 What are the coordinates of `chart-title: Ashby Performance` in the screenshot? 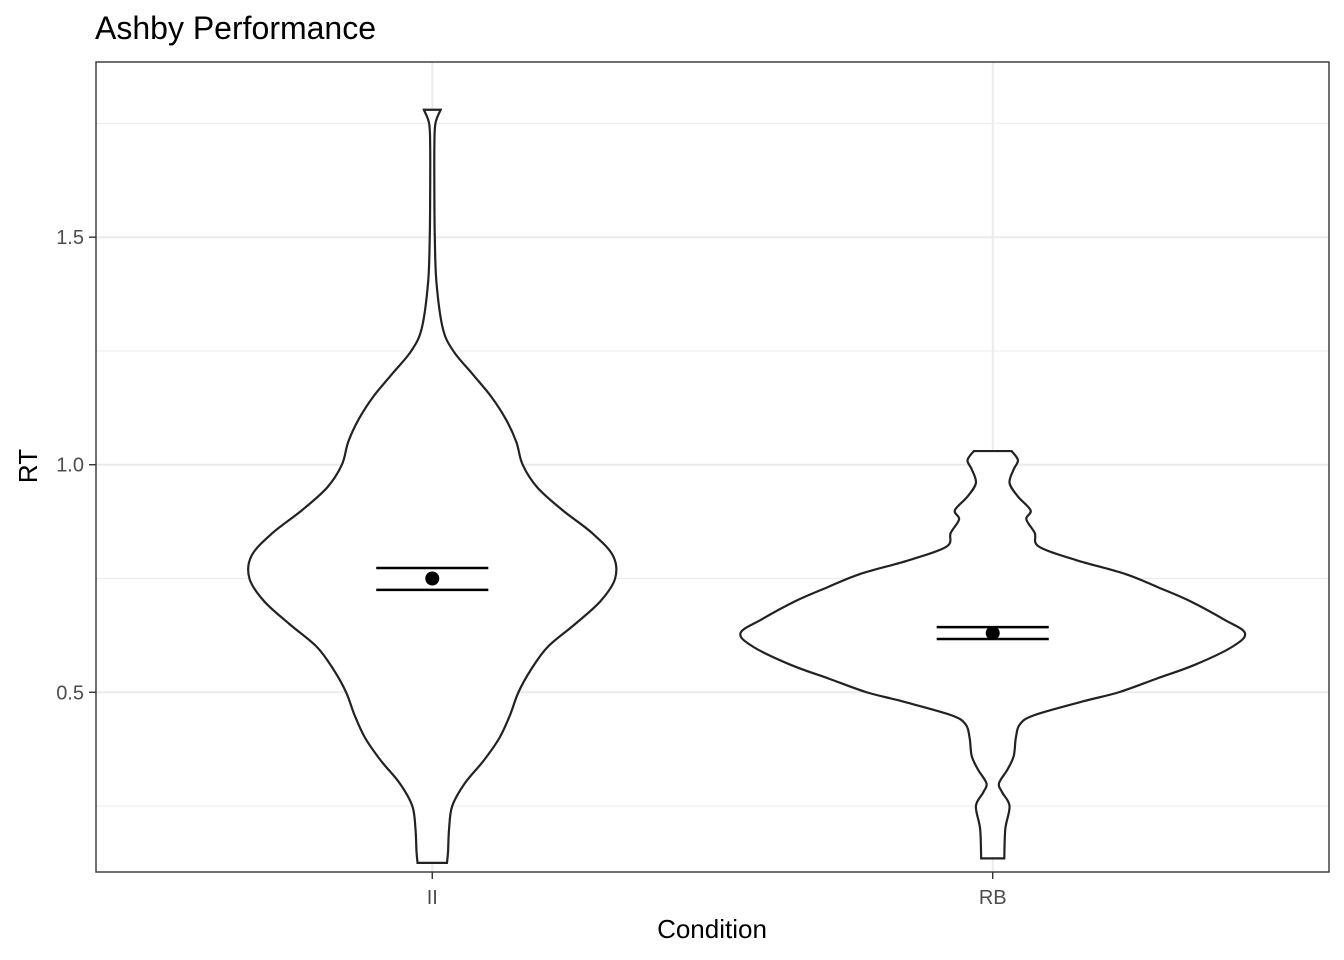 It's located at (235, 28).